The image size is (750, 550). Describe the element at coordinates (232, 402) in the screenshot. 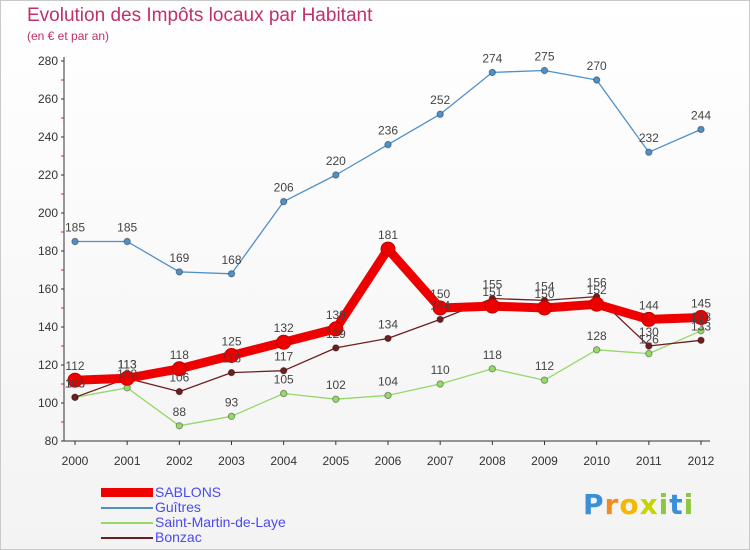

I see `data-label: 93` at that location.